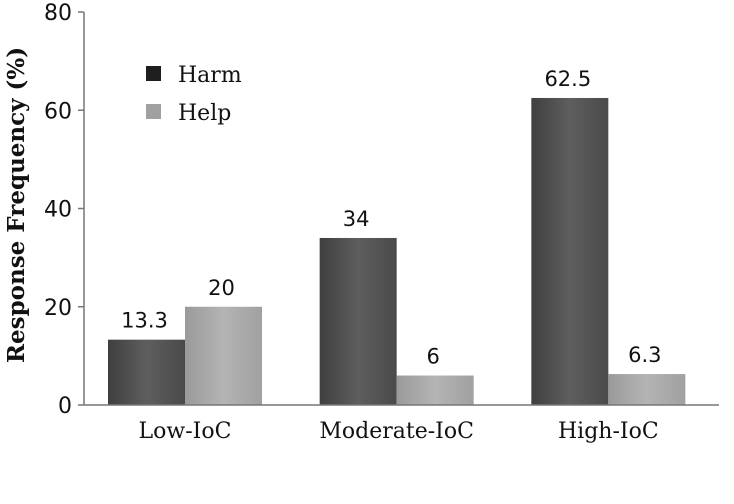  What do you see at coordinates (210, 75) in the screenshot?
I see `legend-label-harm: Harm` at bounding box center [210, 75].